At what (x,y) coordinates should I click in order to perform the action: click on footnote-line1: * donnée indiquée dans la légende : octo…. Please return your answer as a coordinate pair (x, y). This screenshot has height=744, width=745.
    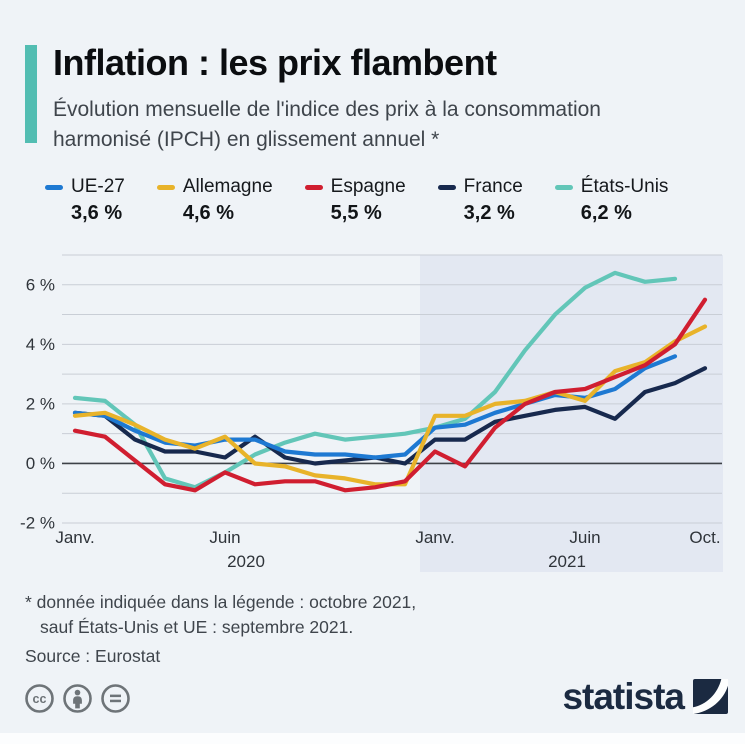
    Looking at the image, I should click on (221, 602).